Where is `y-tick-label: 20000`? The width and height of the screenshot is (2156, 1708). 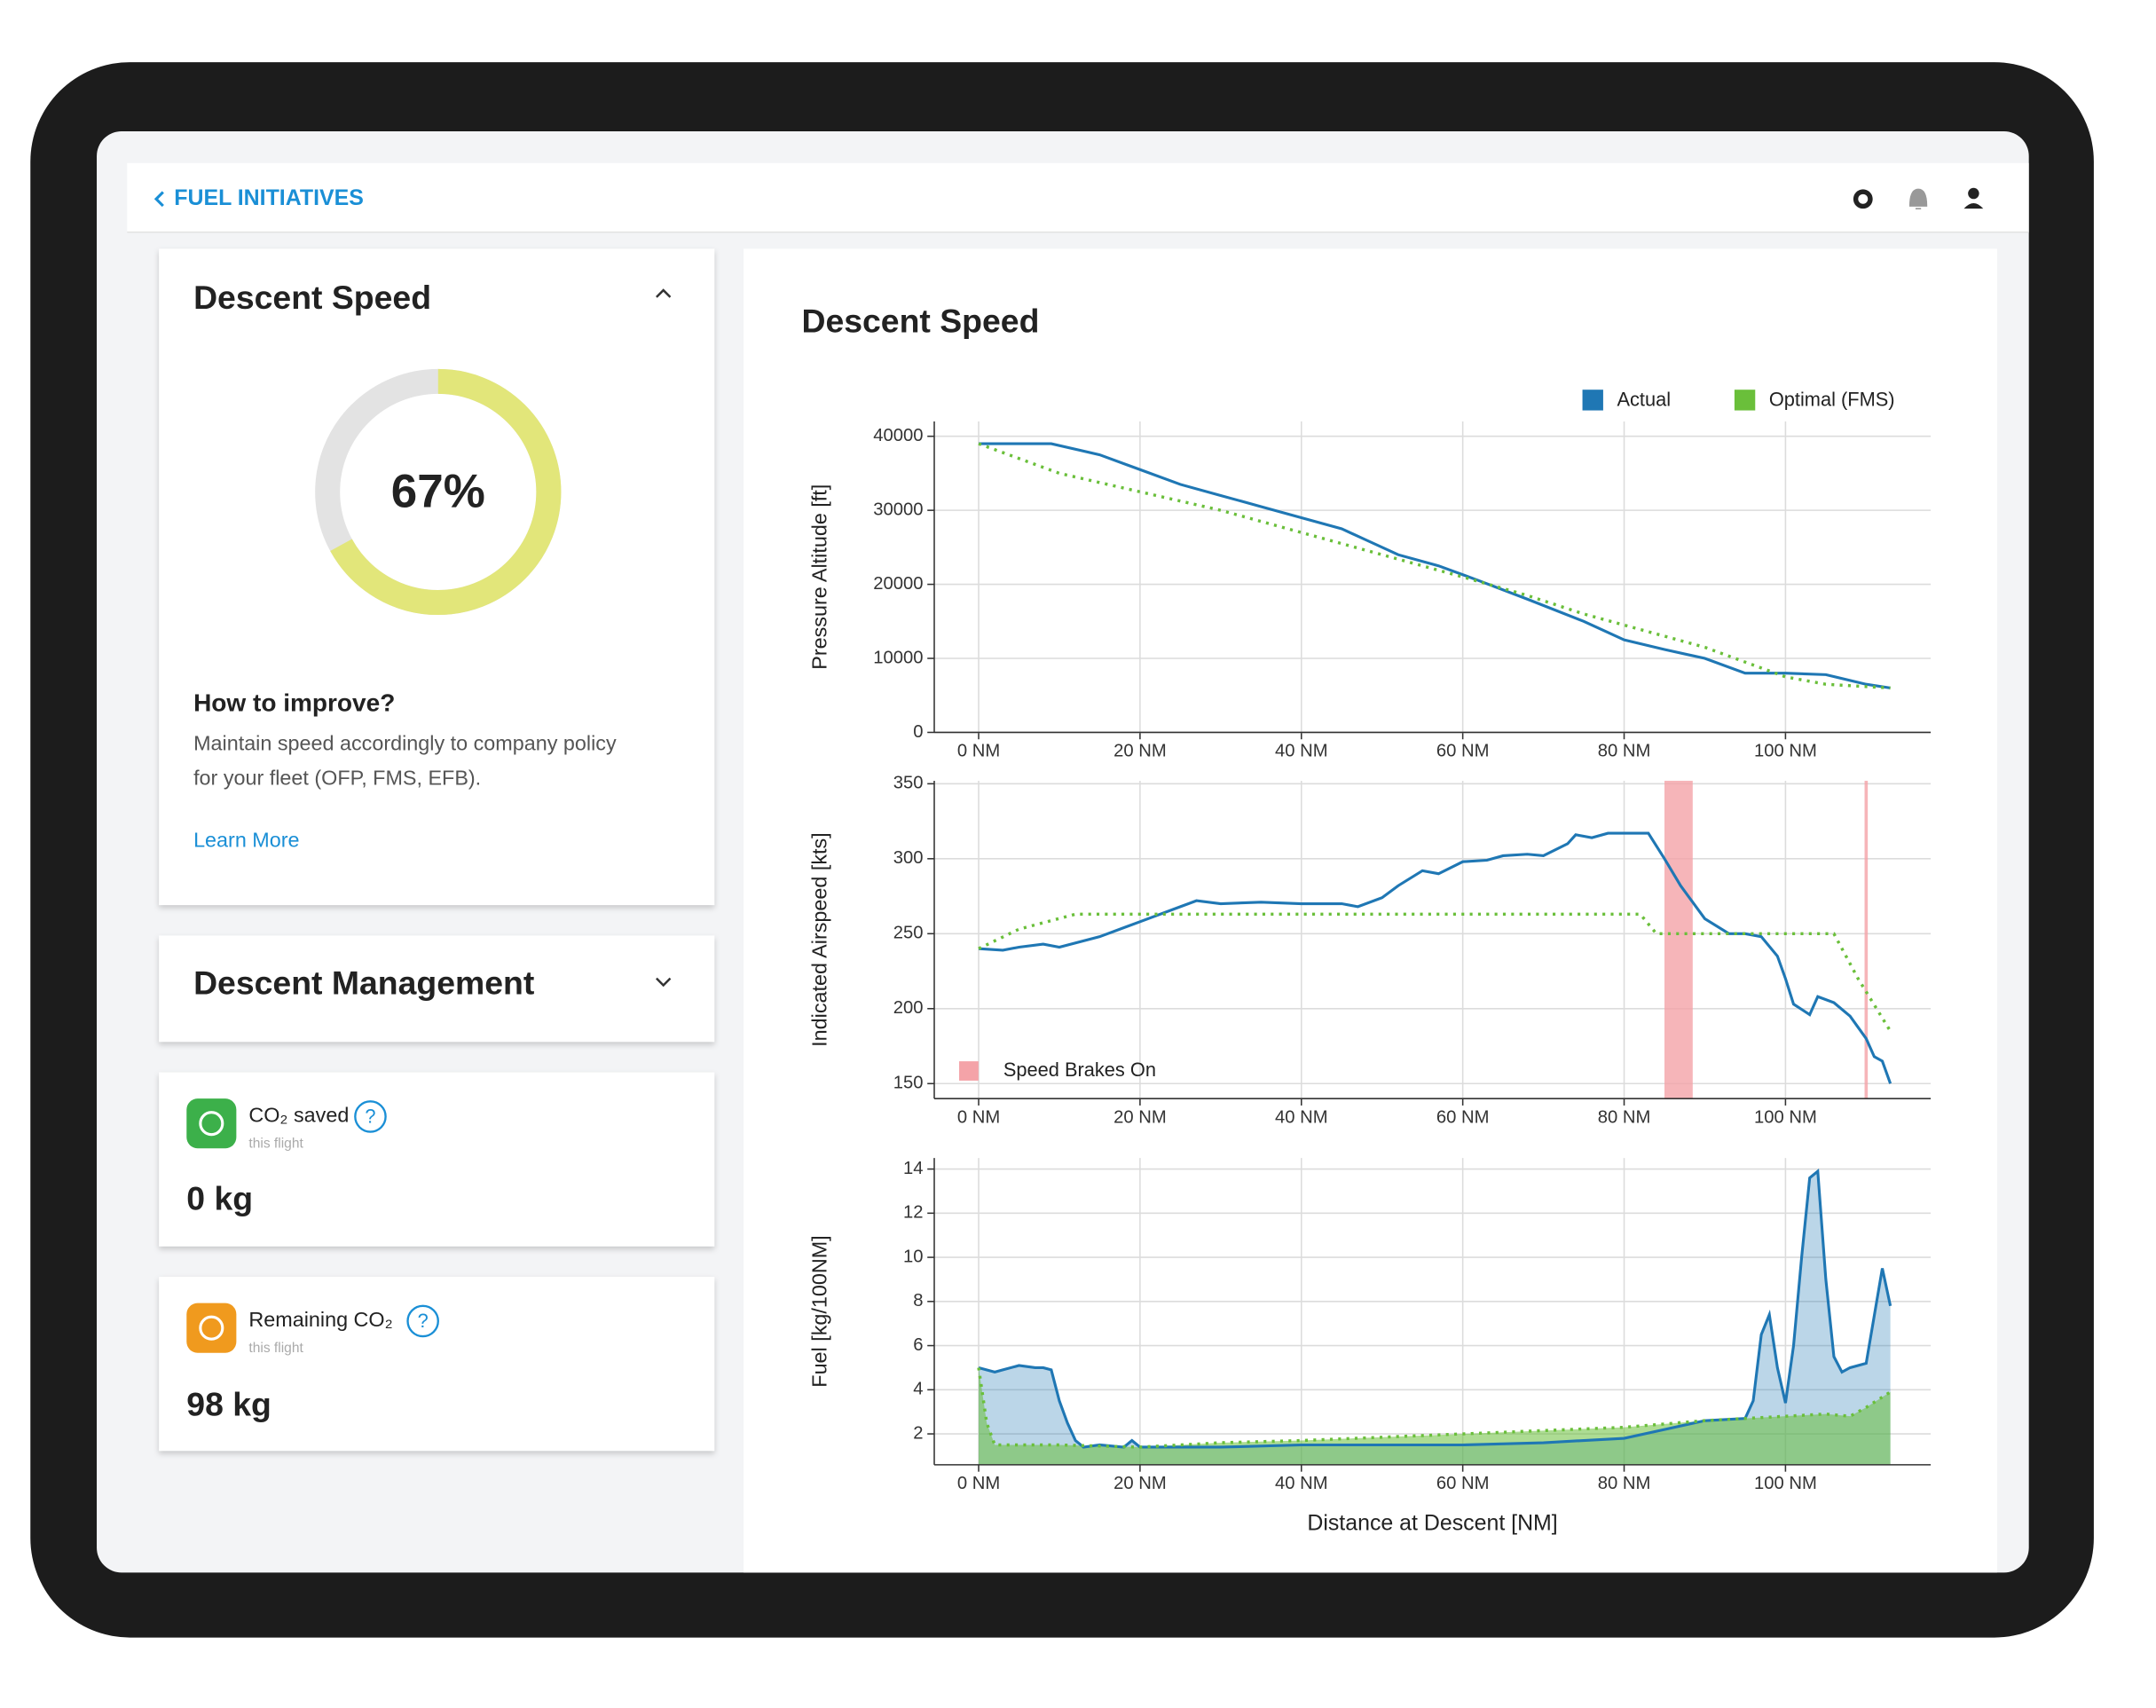
y-tick-label: 20000 is located at coordinates (898, 584).